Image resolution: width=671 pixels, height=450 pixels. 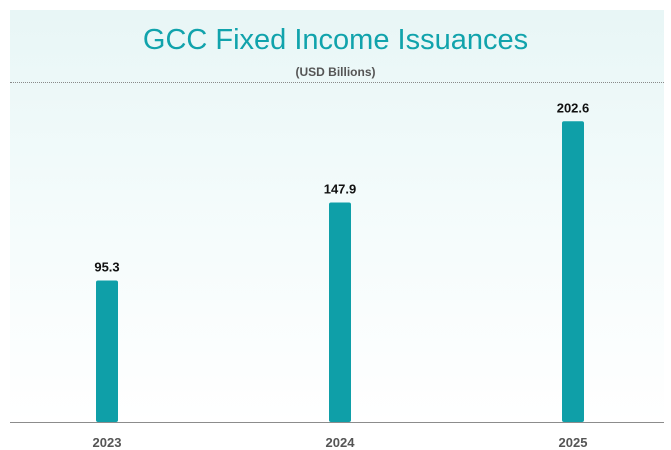 I want to click on bar-2024, so click(x=340, y=312).